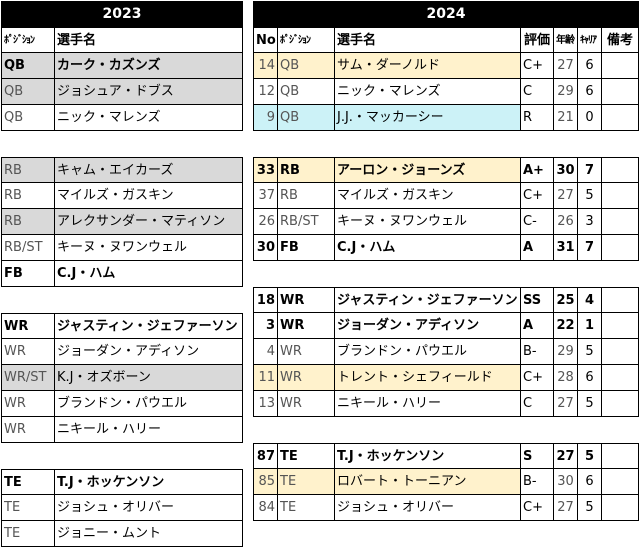 This screenshot has height=548, width=643. What do you see at coordinates (566, 92) in the screenshot?
I see `row-age: 29` at bounding box center [566, 92].